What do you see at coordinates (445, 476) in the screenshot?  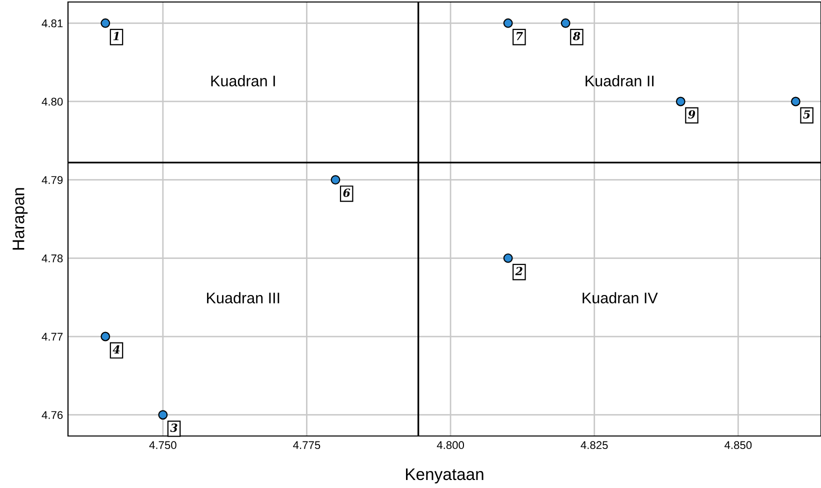 I see `x-axis-title: Kenyataan` at bounding box center [445, 476].